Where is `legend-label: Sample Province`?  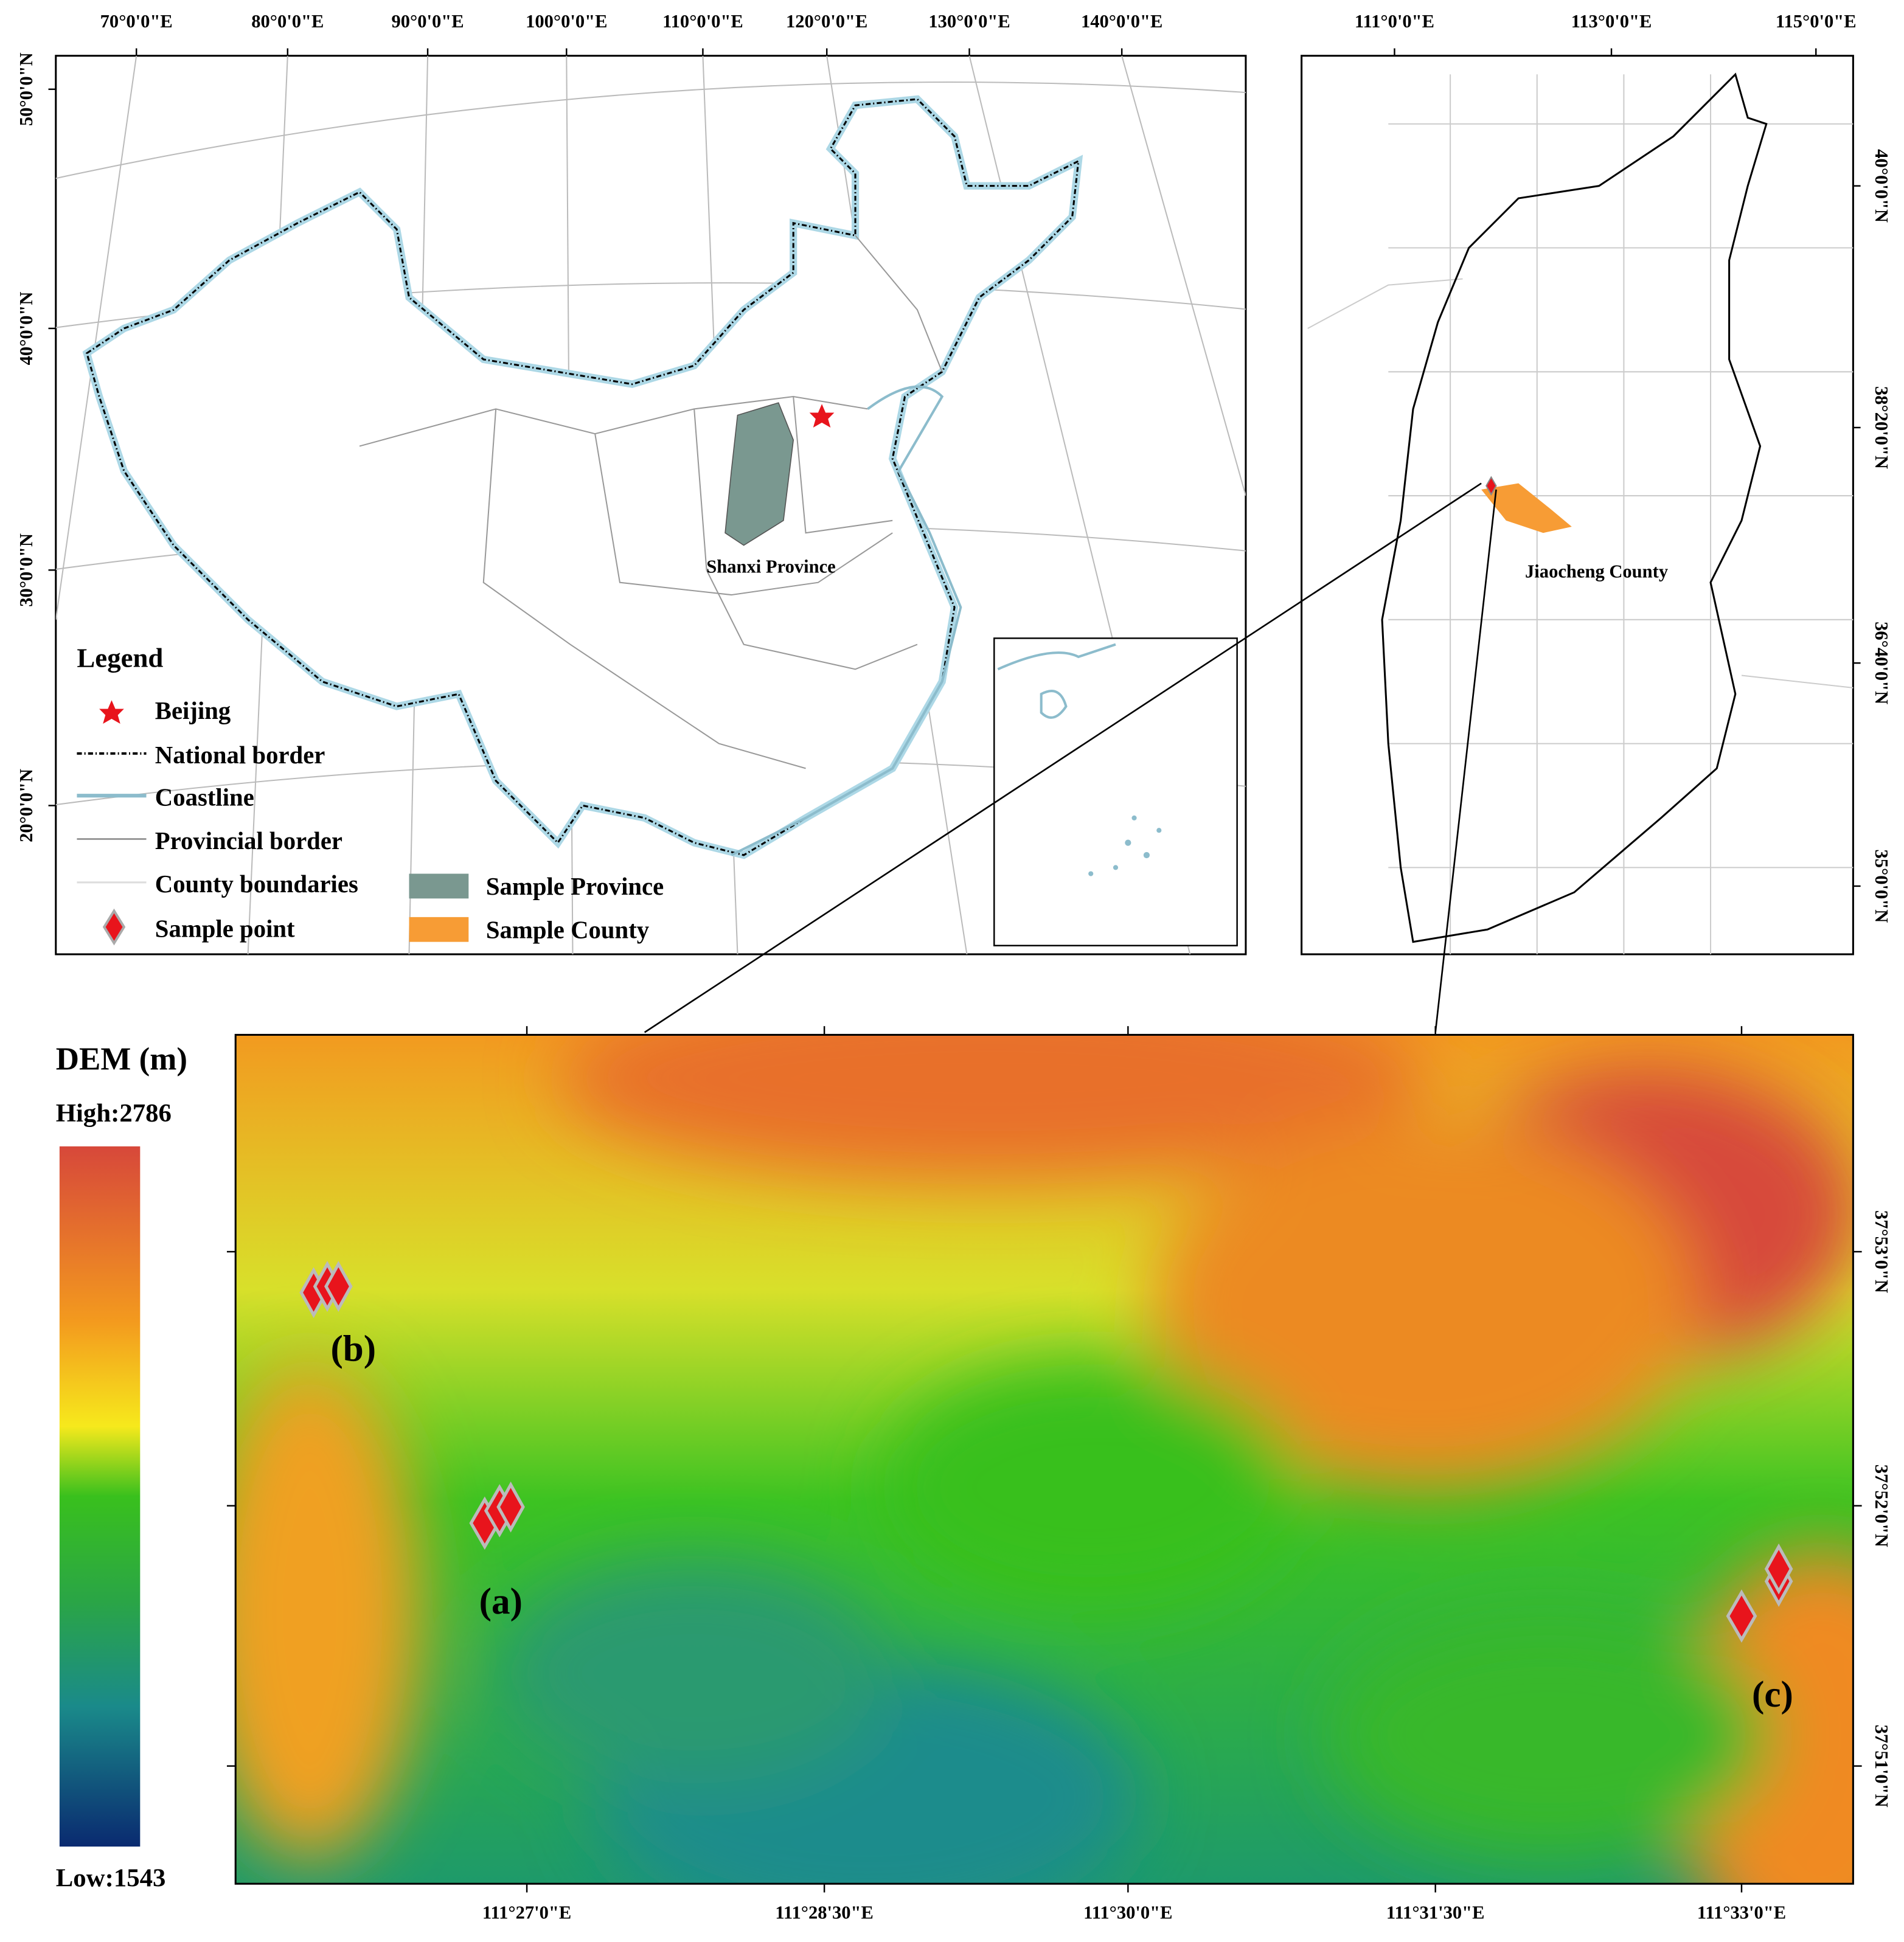 legend-label: Sample Province is located at coordinates (575, 886).